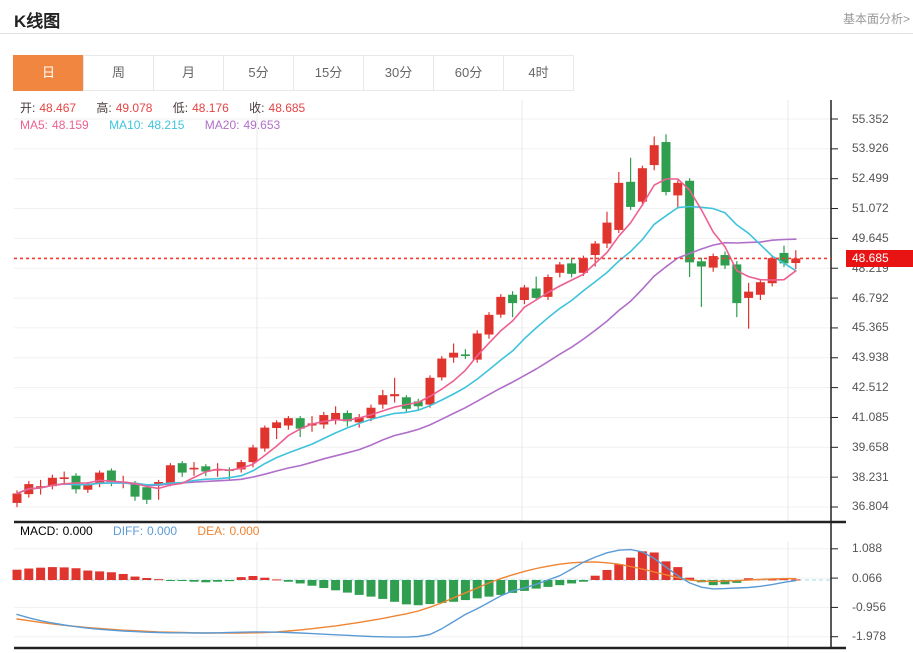 The width and height of the screenshot is (913, 653). I want to click on price-tick: 55.352, so click(870, 118).